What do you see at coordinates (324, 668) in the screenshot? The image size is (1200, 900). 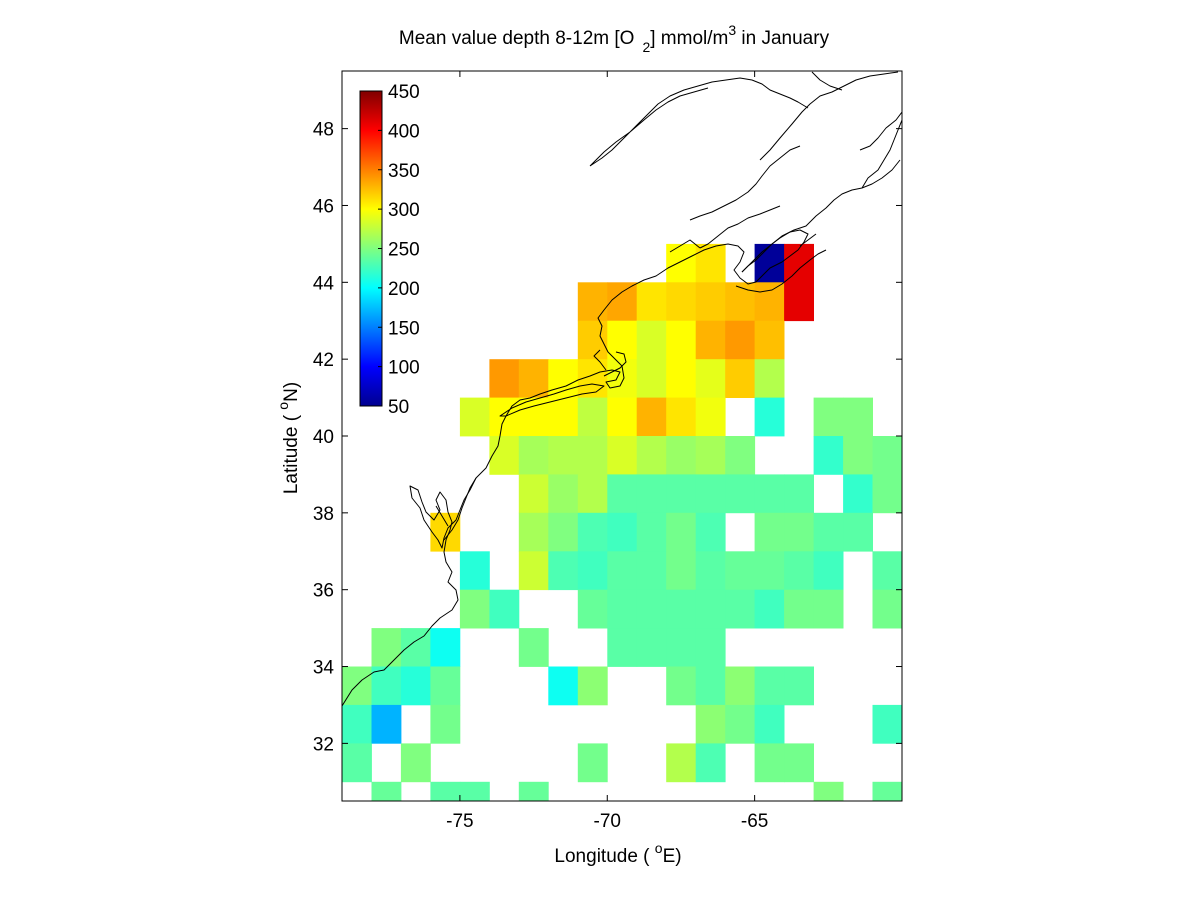 I see `y-tick-label: 34` at bounding box center [324, 668].